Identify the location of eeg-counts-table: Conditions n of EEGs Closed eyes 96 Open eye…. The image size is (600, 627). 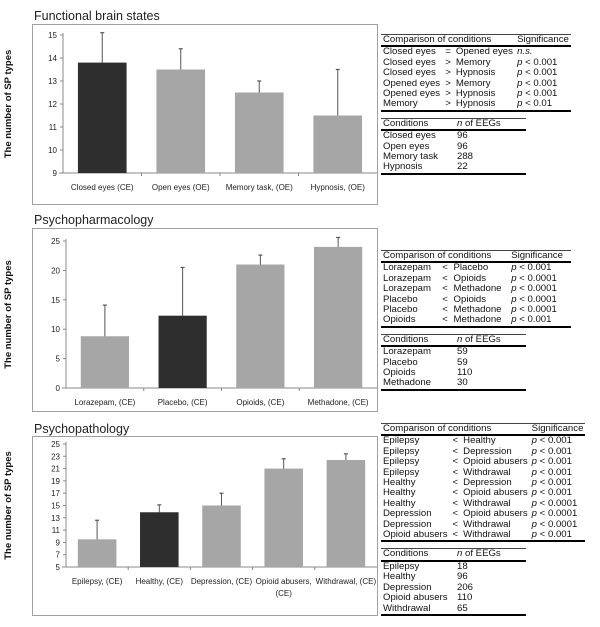
(453, 146).